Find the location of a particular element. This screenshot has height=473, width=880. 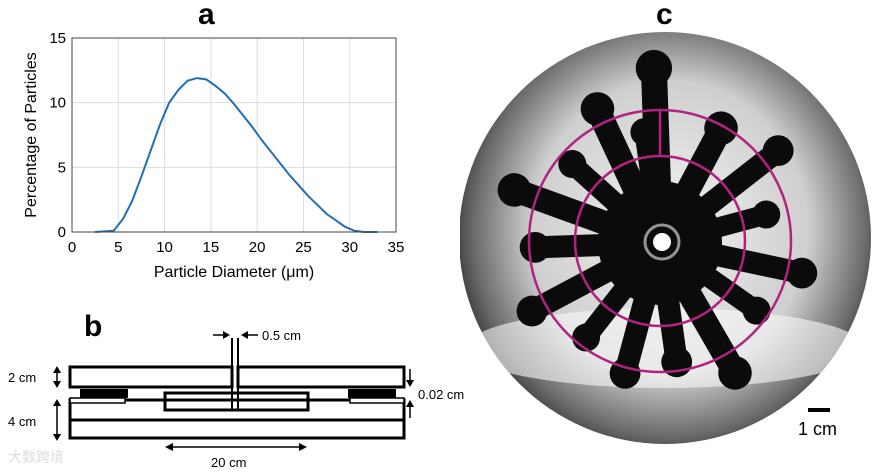

injection-halo is located at coordinates (662, 242).